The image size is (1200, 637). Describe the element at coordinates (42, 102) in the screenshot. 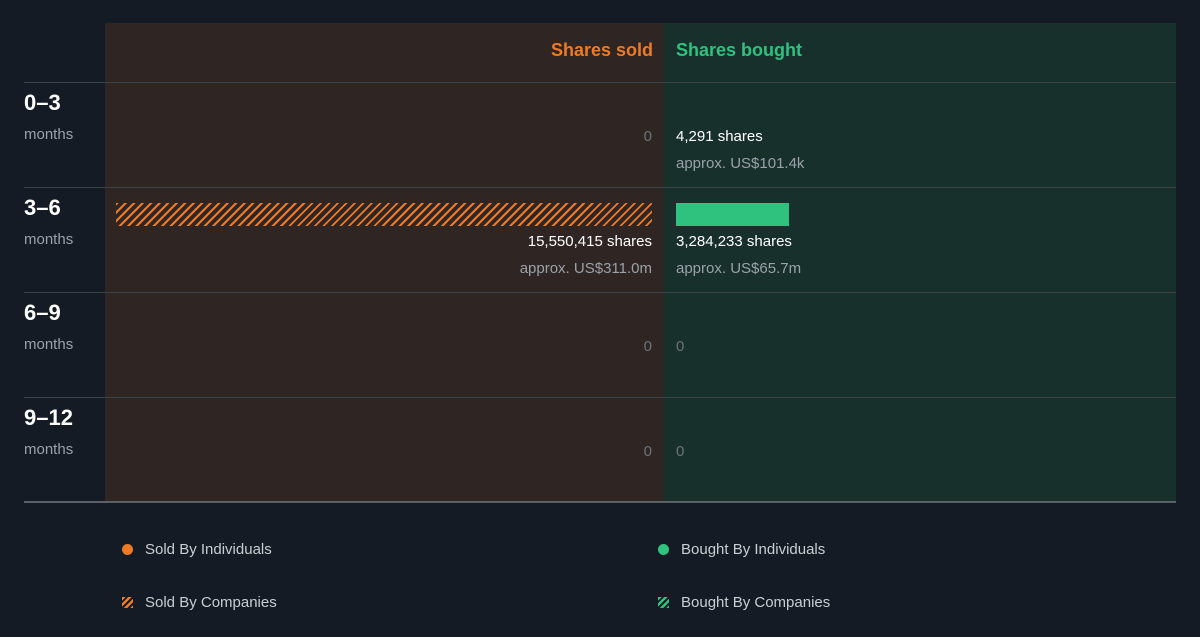

I see `period-label: 0–3` at that location.